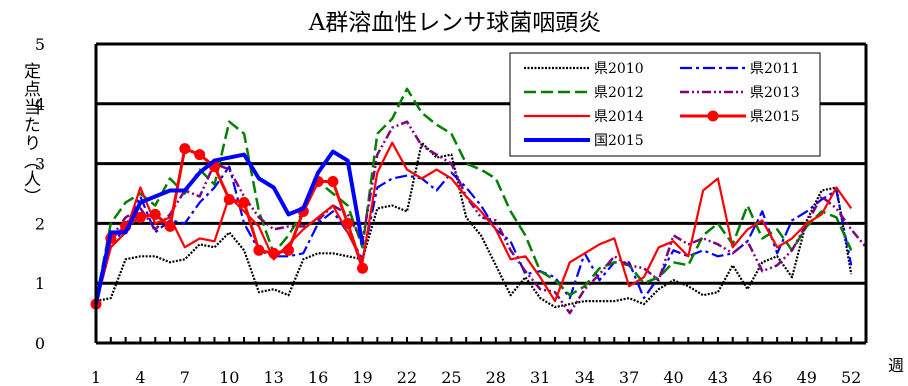 This screenshot has width=908, height=386. Describe the element at coordinates (318, 377) in the screenshot. I see `x-tick-label: 16` at that location.